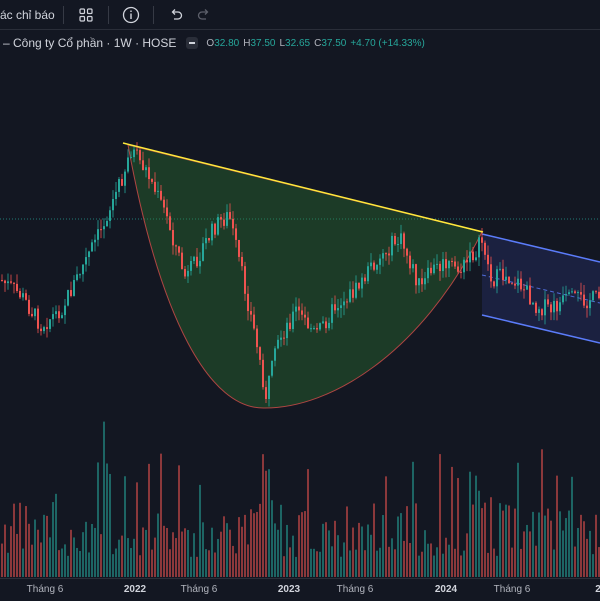 The image size is (600, 601). I want to click on info-circle-icon, so click(131, 15).